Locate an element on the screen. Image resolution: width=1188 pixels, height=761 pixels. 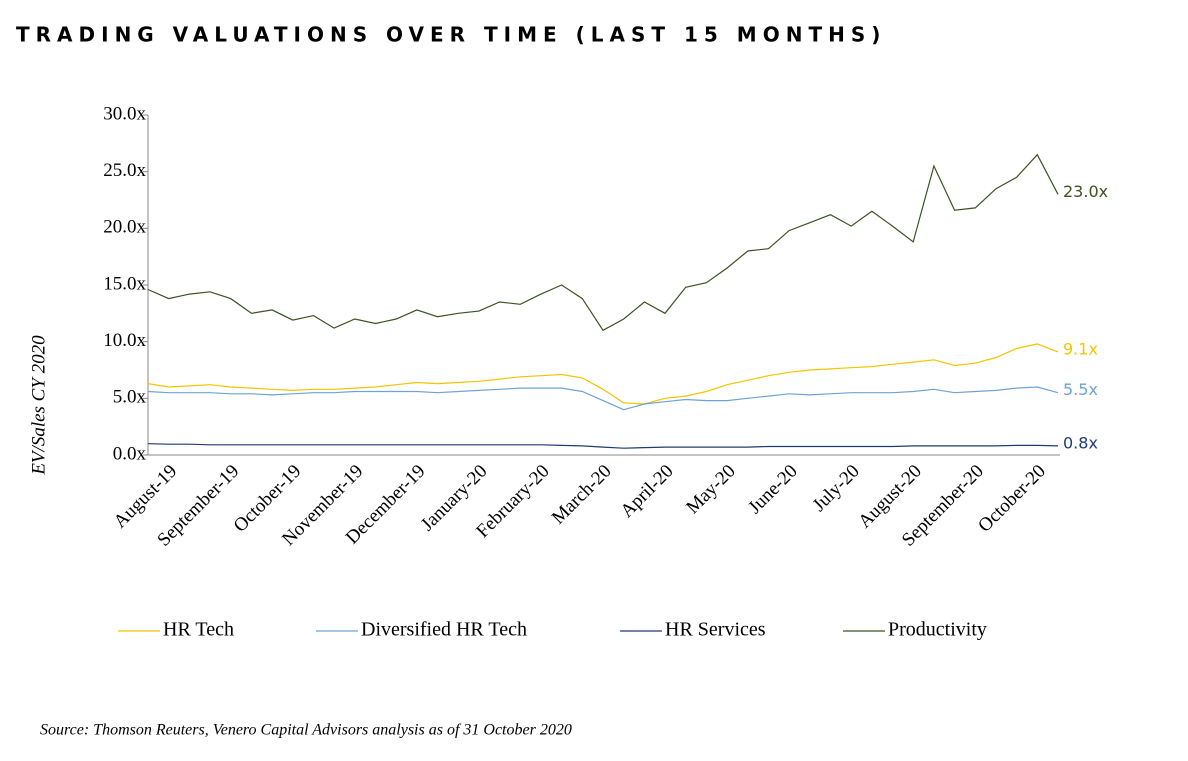
x-tick-label: October-20 is located at coordinates (1012, 499).